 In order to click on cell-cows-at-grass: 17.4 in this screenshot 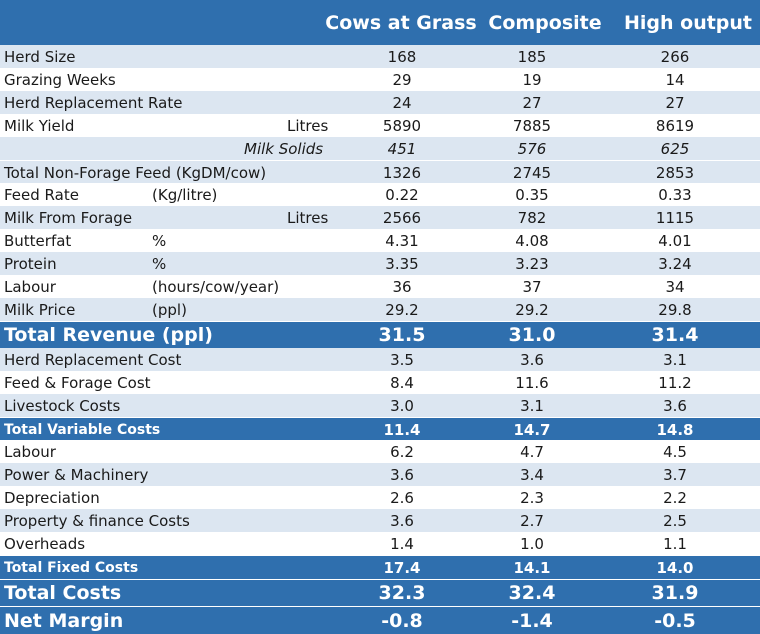, I will do `click(402, 567)`.